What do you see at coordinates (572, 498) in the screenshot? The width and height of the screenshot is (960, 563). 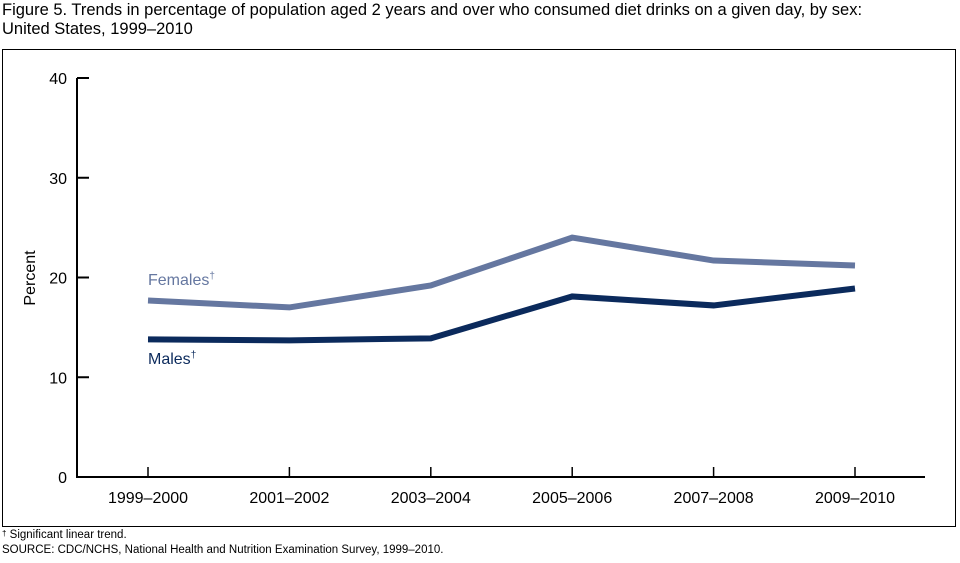 I see `x-tick-label: 2005–2006` at bounding box center [572, 498].